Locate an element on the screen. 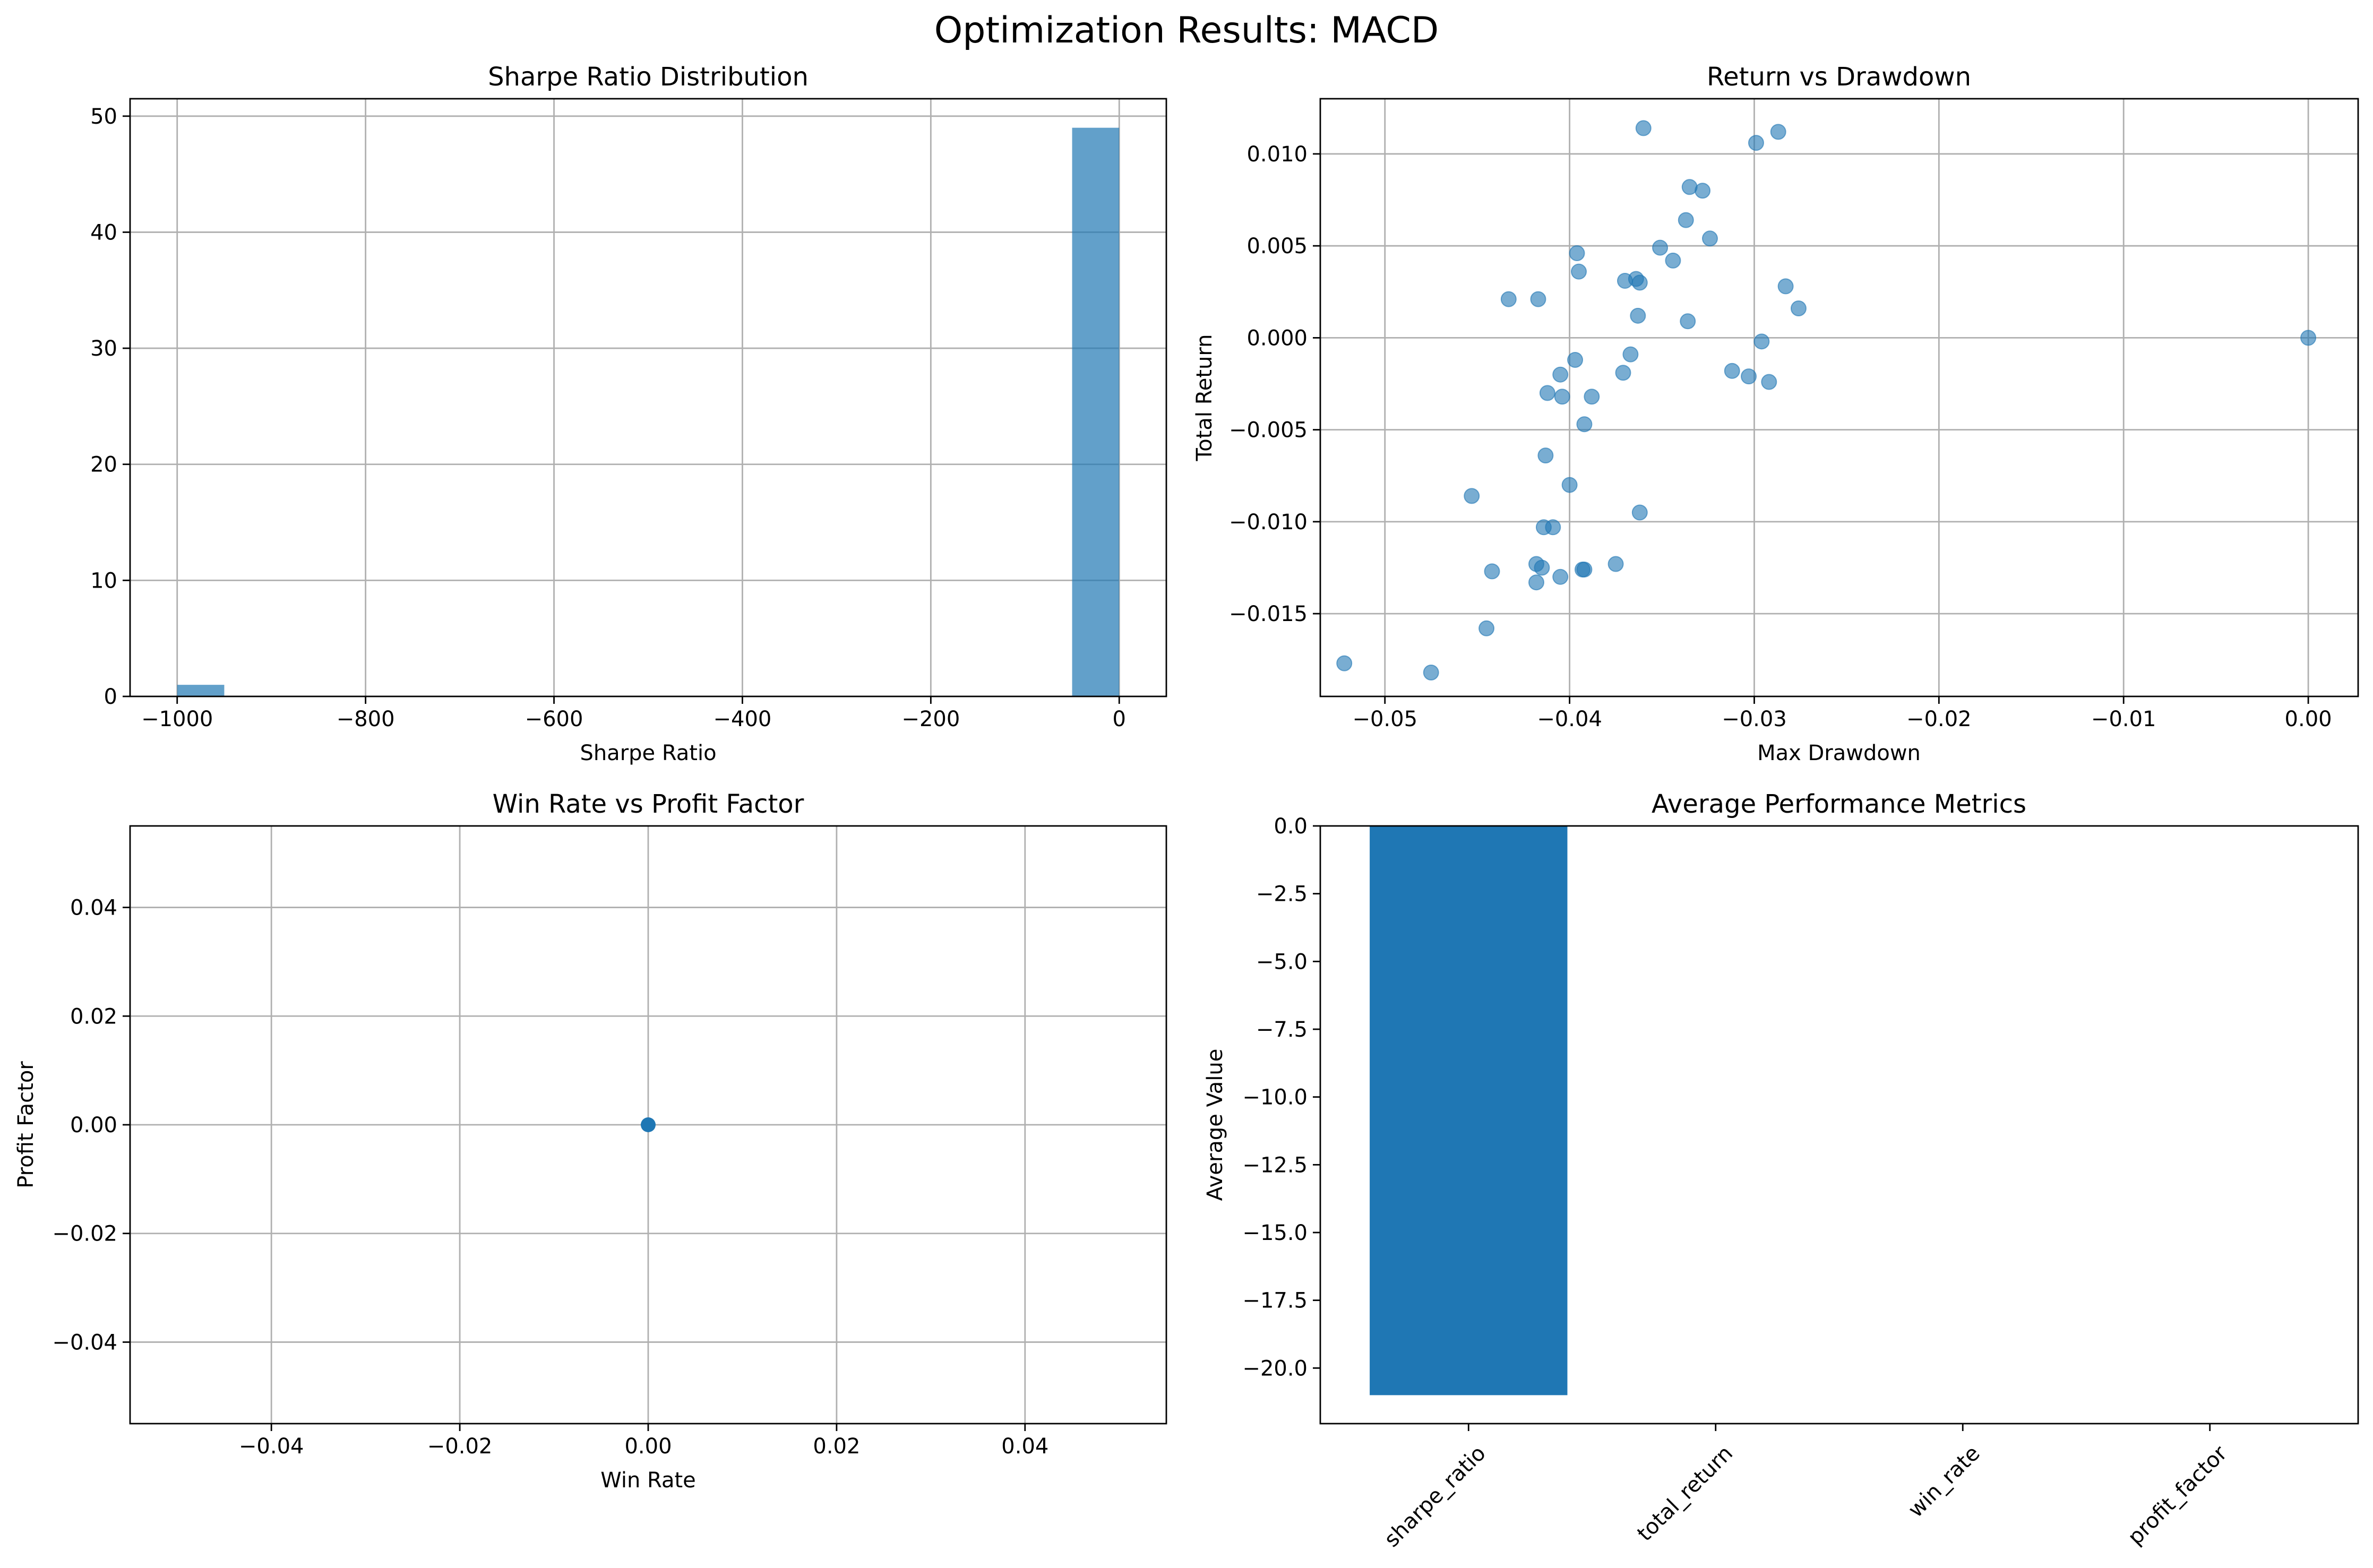 This screenshot has height=1568, width=2373. winrate-profit-ytick-label: 0.02 is located at coordinates (94, 1017).